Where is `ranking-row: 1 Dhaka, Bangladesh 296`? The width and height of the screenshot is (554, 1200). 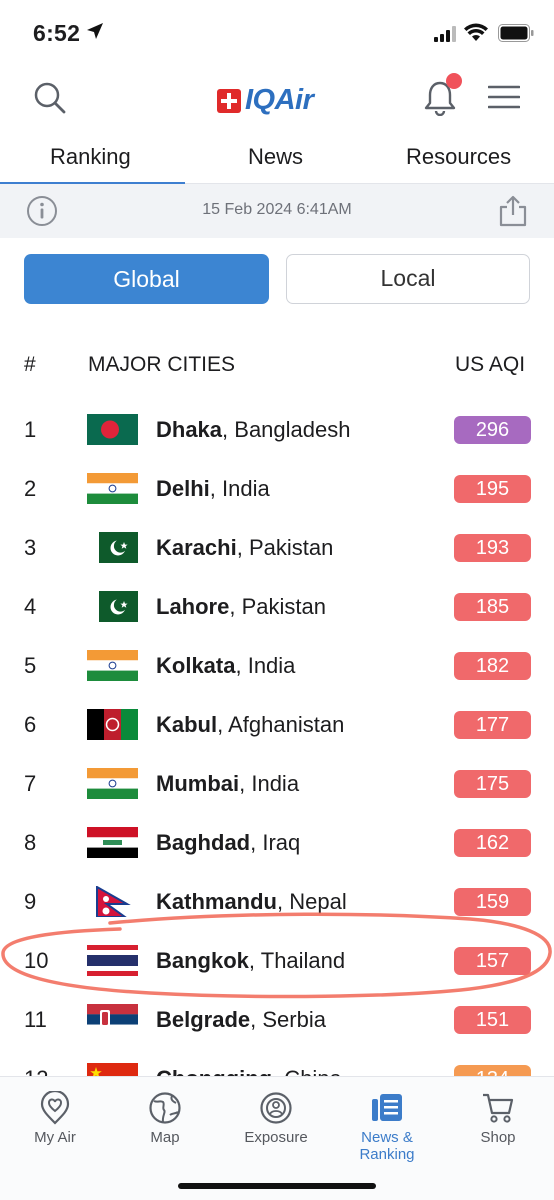 ranking-row: 1 Dhaka, Bangladesh 296 is located at coordinates (277, 429).